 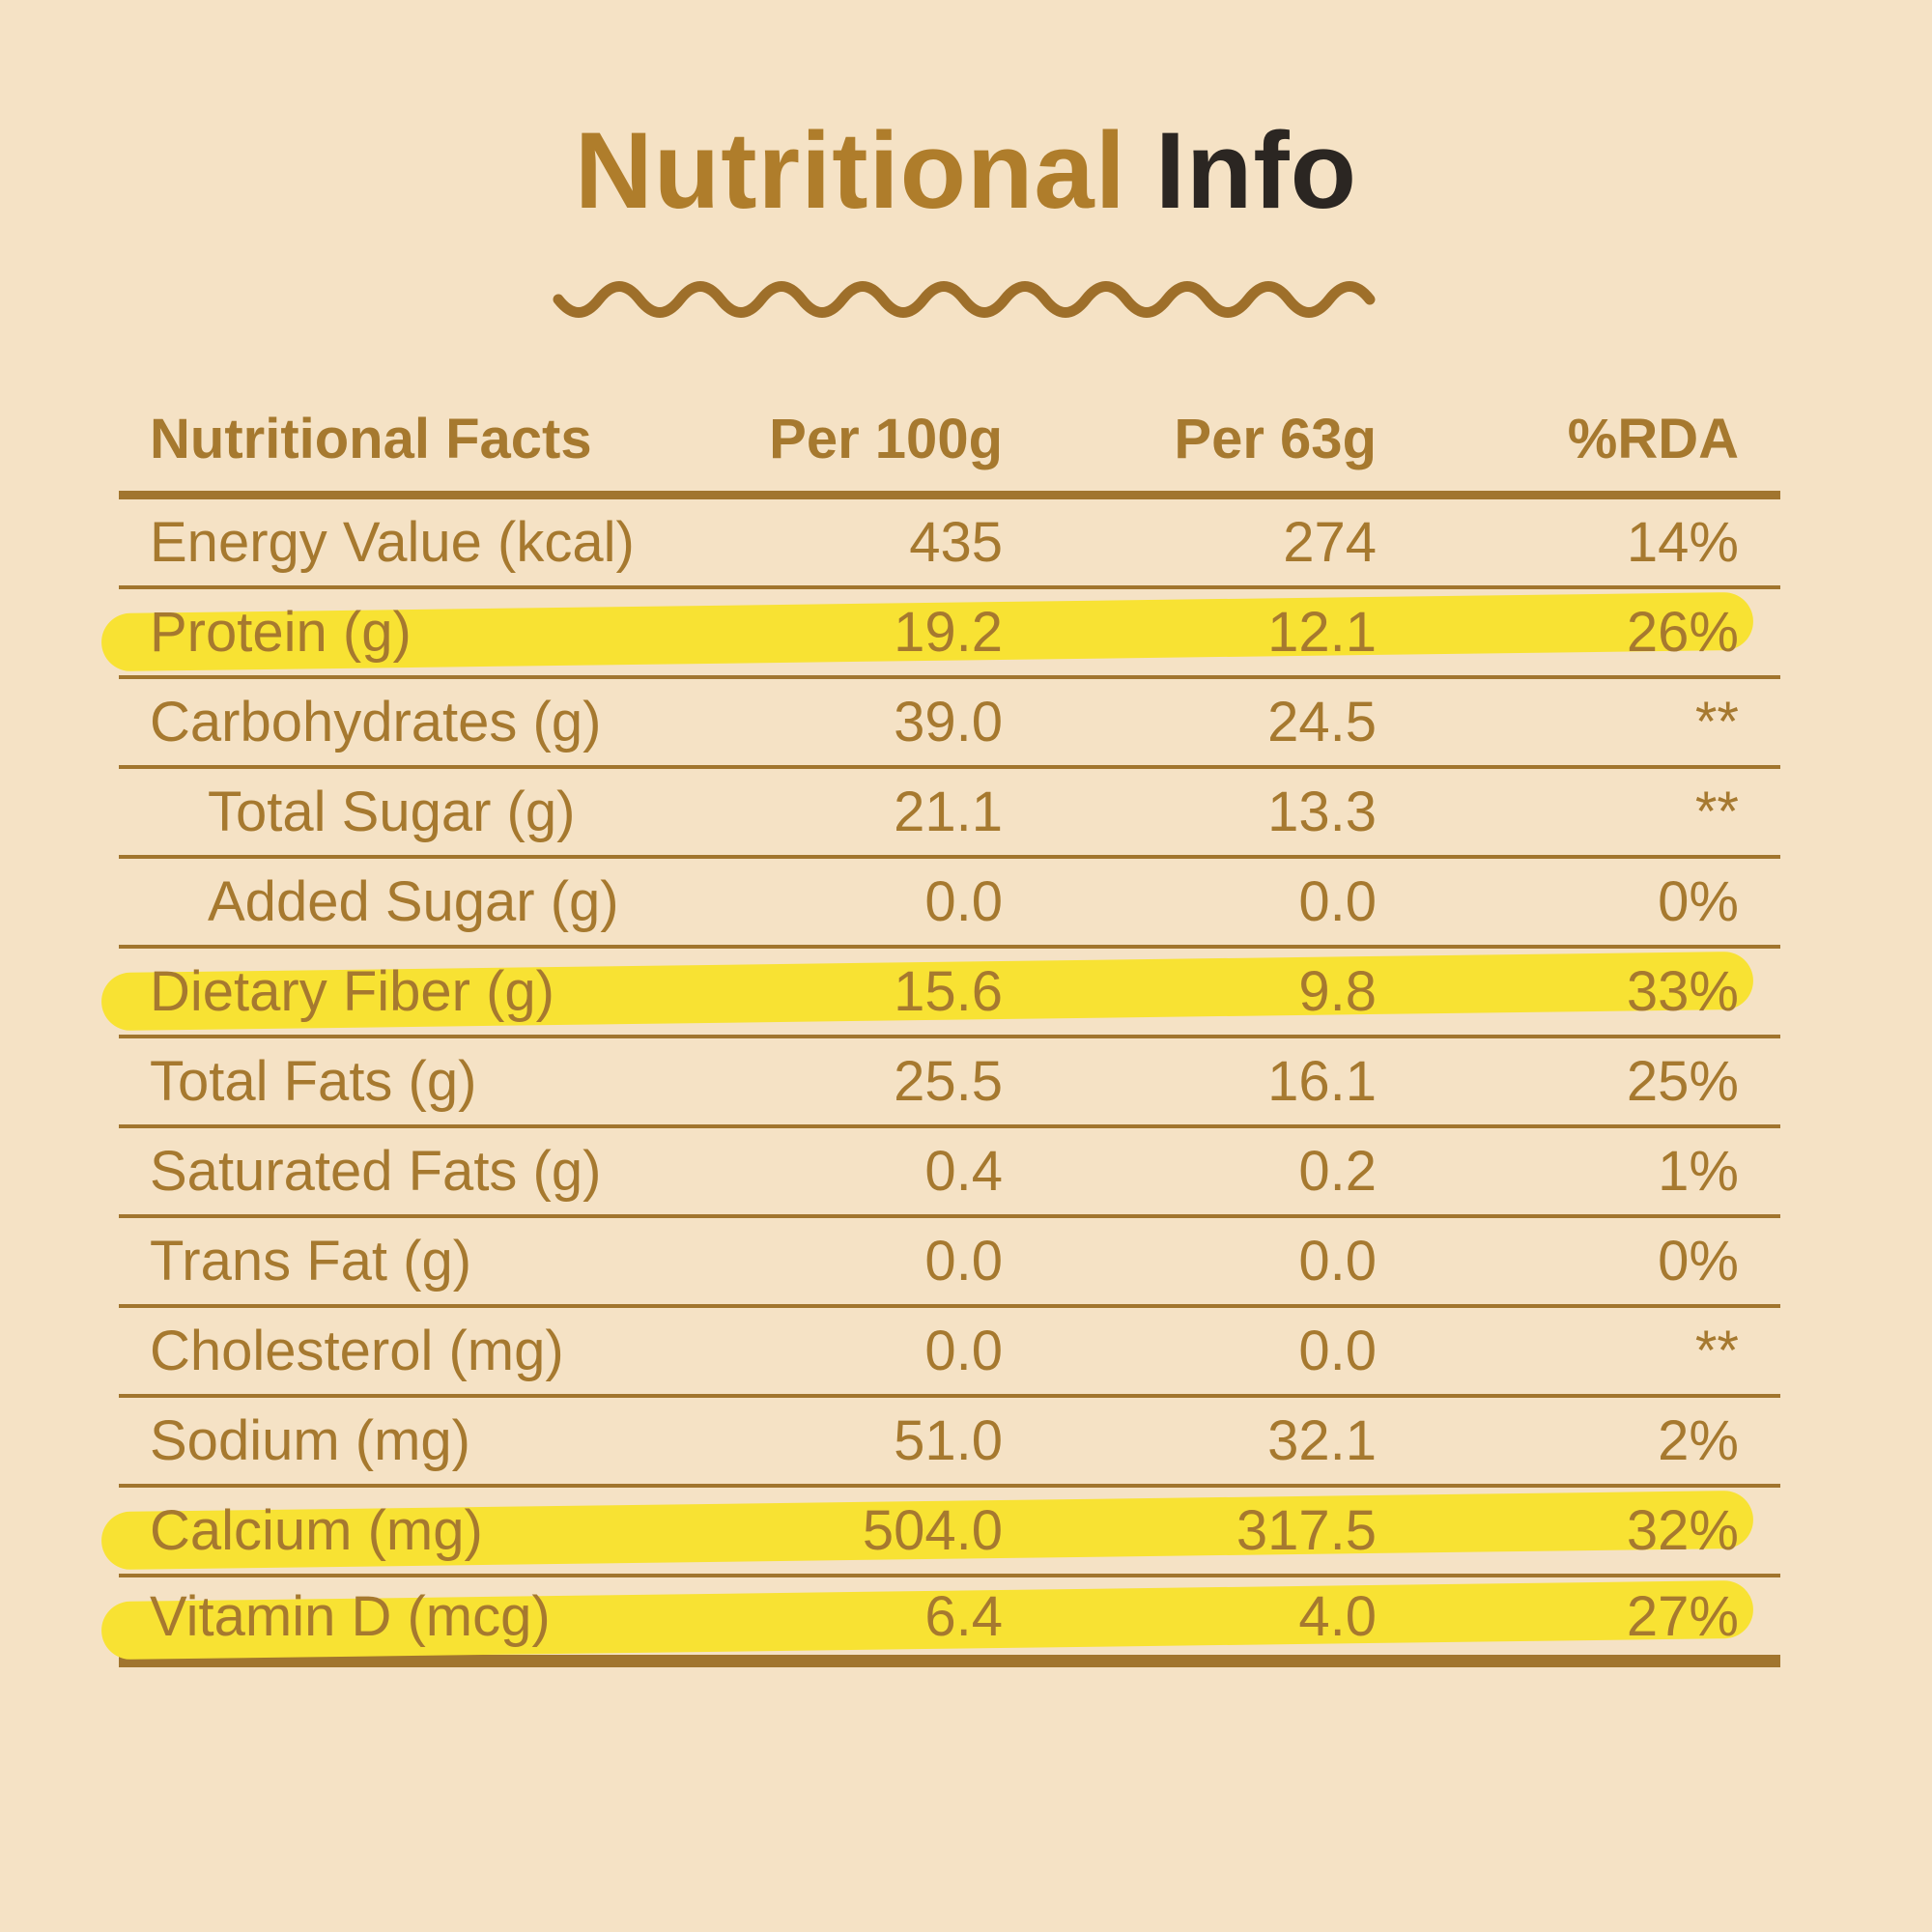 I want to click on table-row-saturated-fats: Saturated Fats (g) 0.4 0.2 1%, so click(x=949, y=1173).